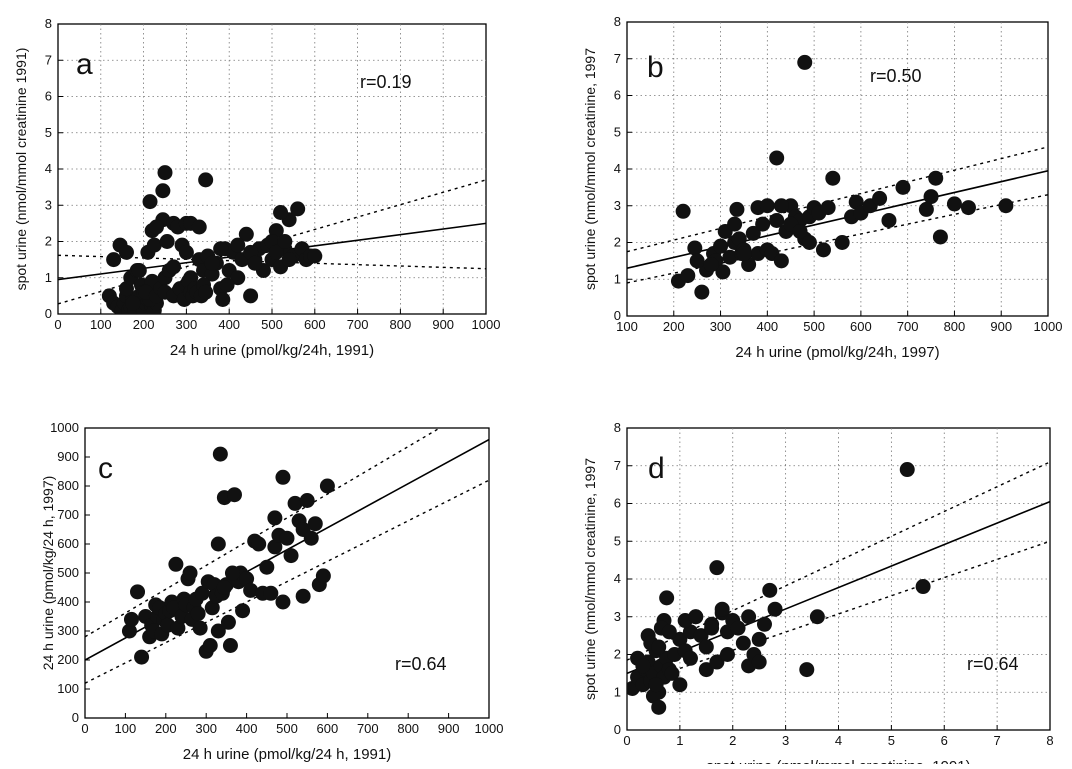 This screenshot has width=1072, height=769. What do you see at coordinates (655, 67) in the screenshot?
I see `panel-letter: b` at bounding box center [655, 67].